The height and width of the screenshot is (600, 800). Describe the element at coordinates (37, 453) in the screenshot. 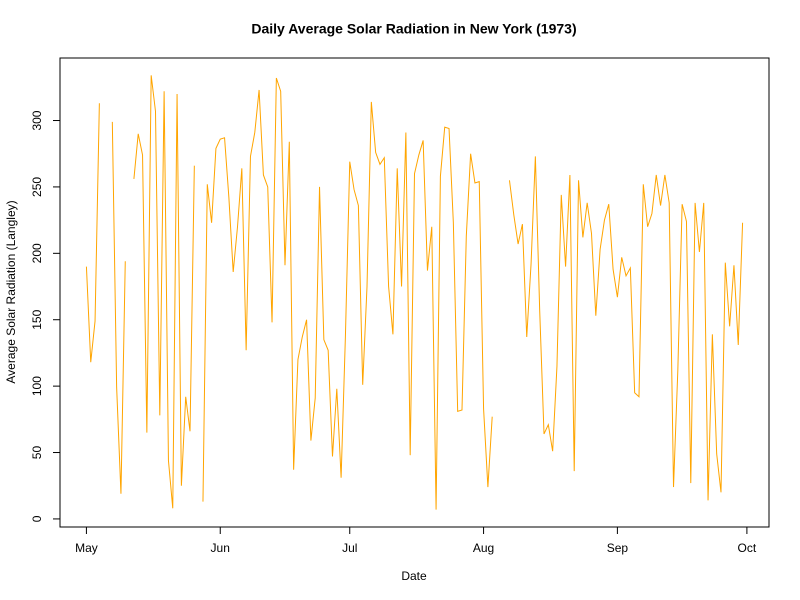

I see `y-tick-label: 50` at that location.